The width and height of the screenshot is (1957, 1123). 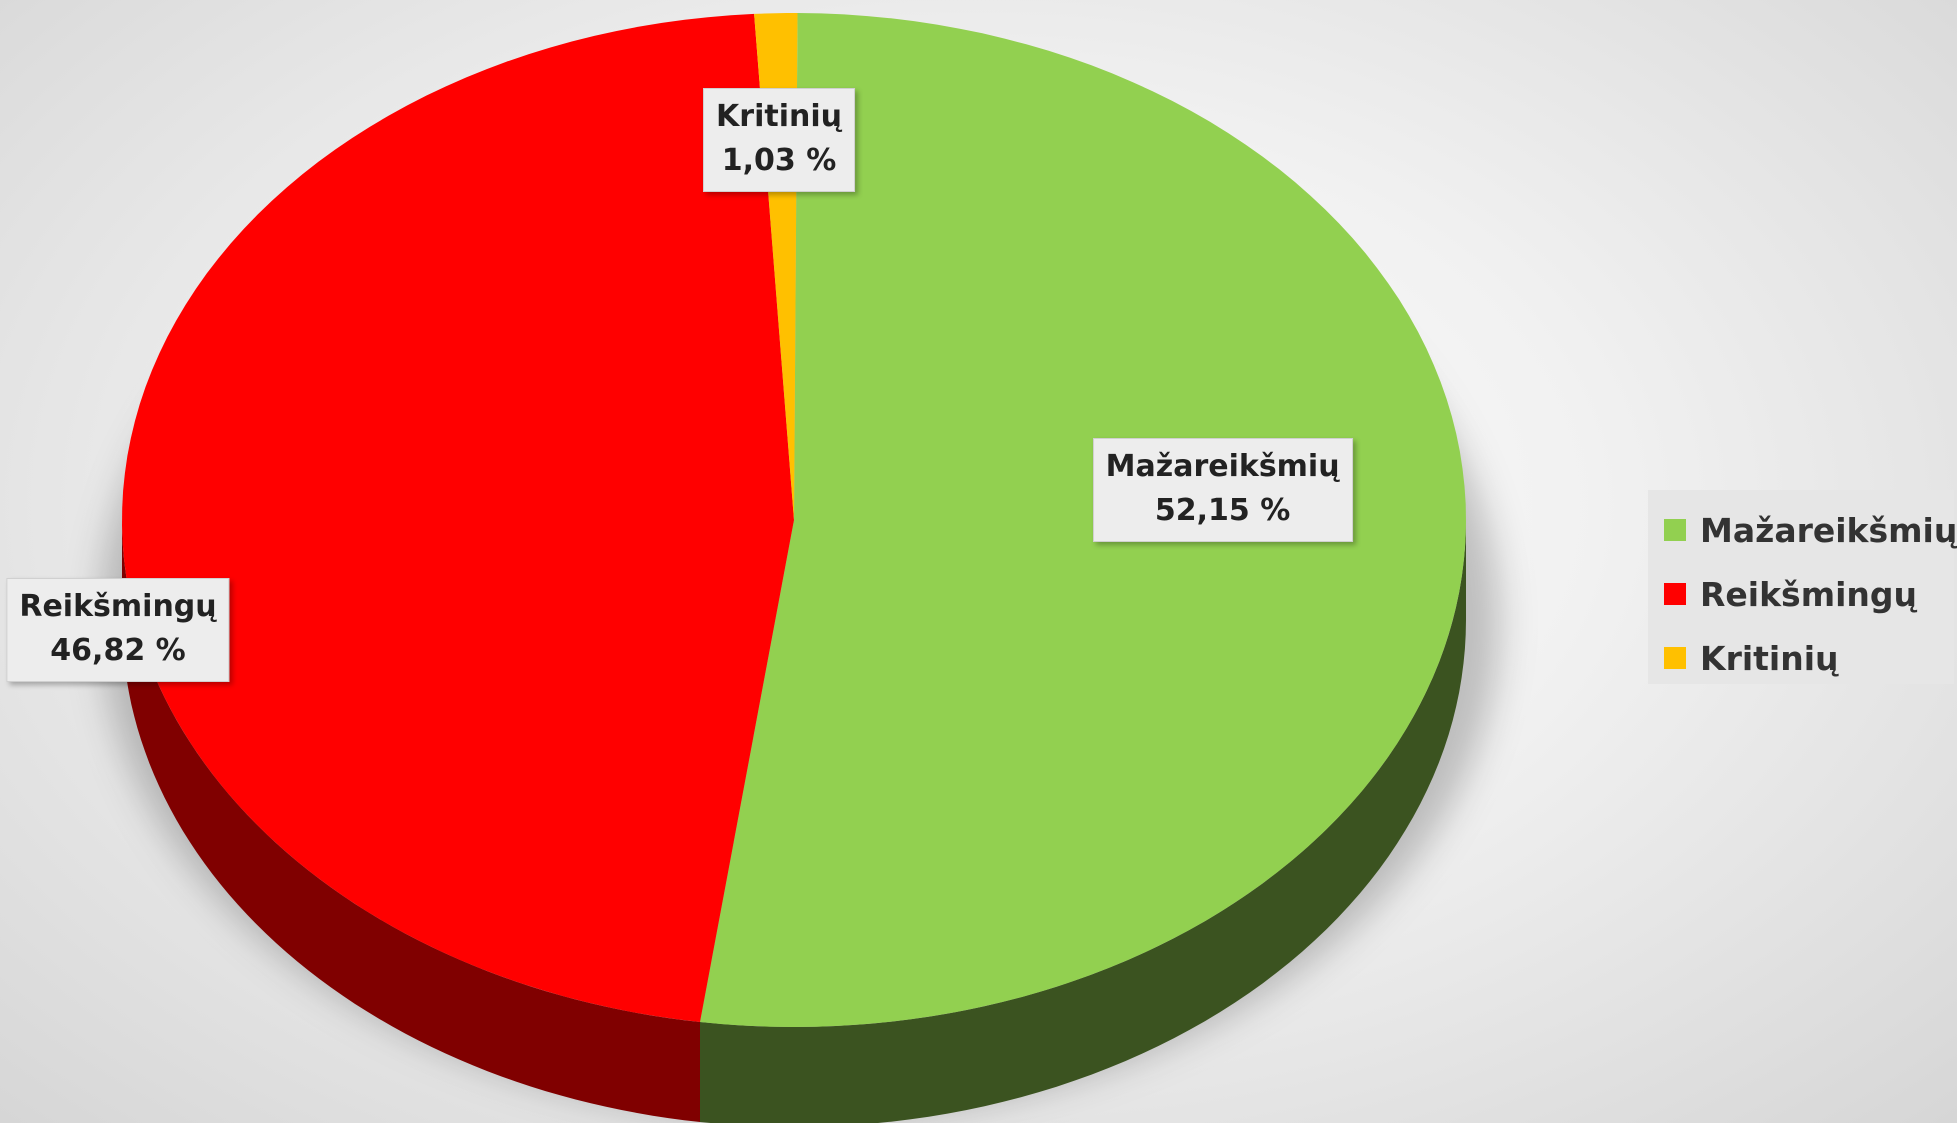 What do you see at coordinates (1675, 530) in the screenshot?
I see `legend-swatch-mazareiksmiu` at bounding box center [1675, 530].